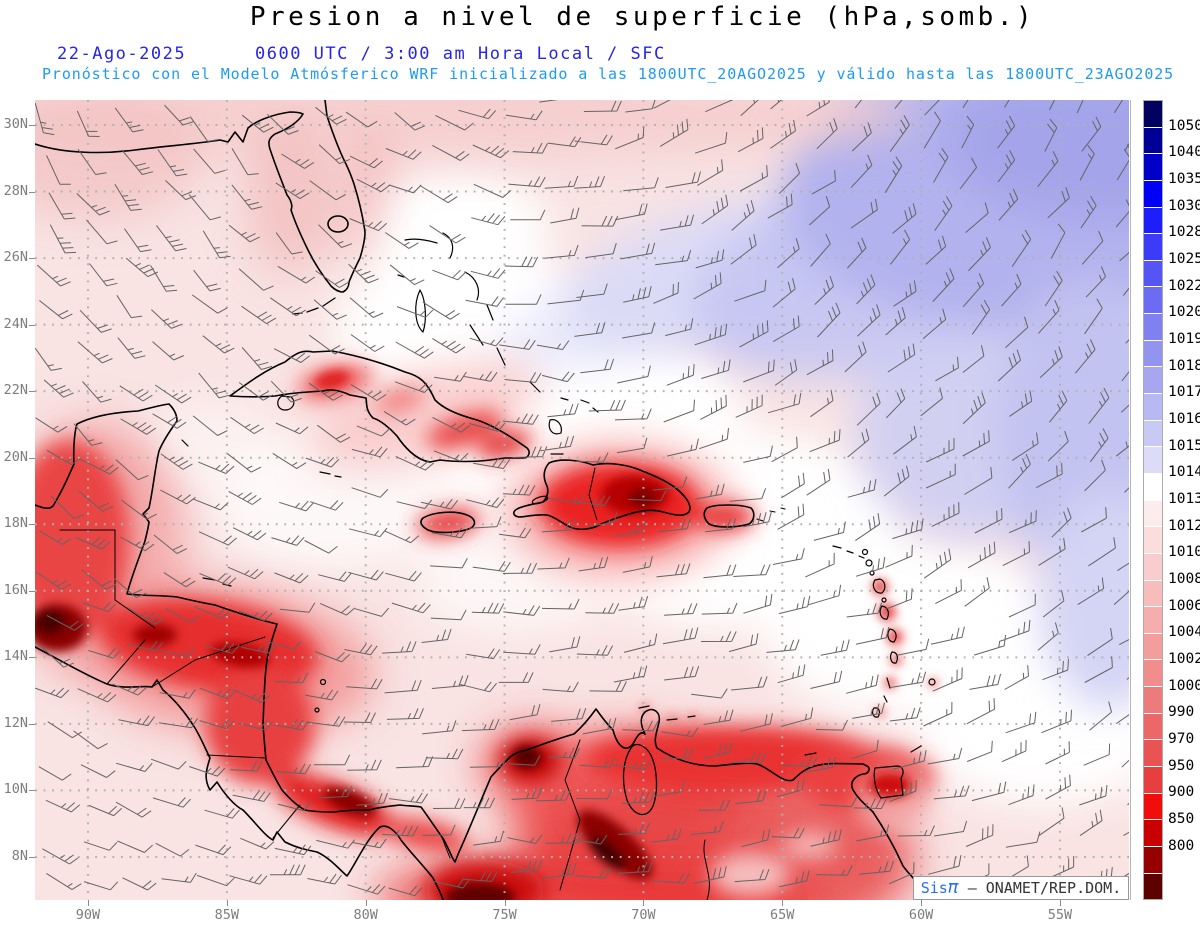 The height and width of the screenshot is (927, 1200). I want to click on colorbar-label-1002: 1002, so click(1184, 659).